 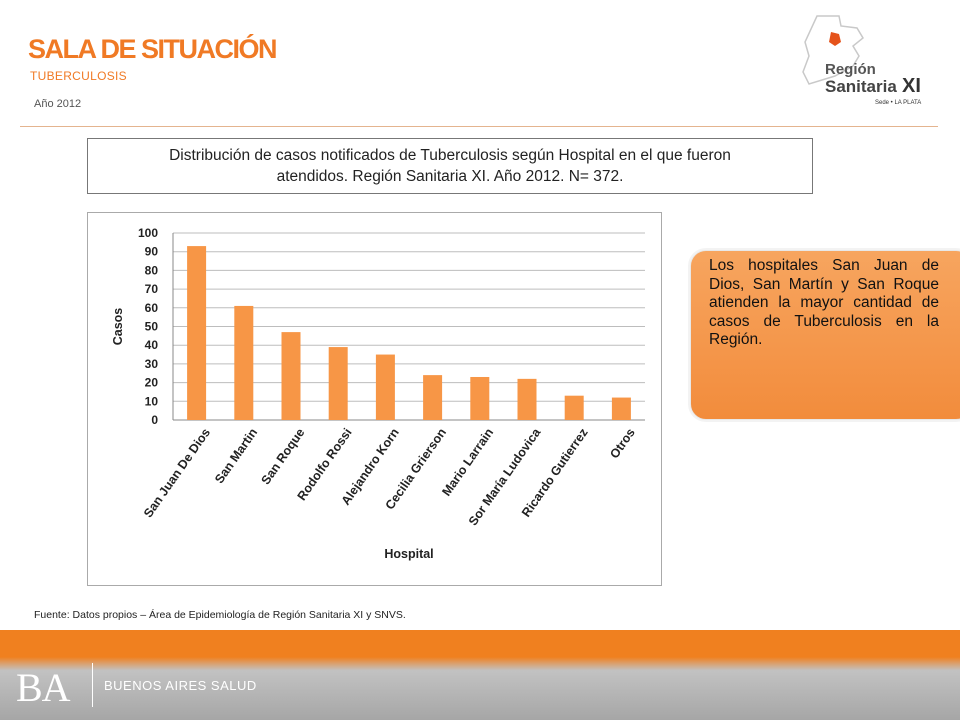 What do you see at coordinates (152, 327) in the screenshot?
I see `y-tick-label: 50` at bounding box center [152, 327].